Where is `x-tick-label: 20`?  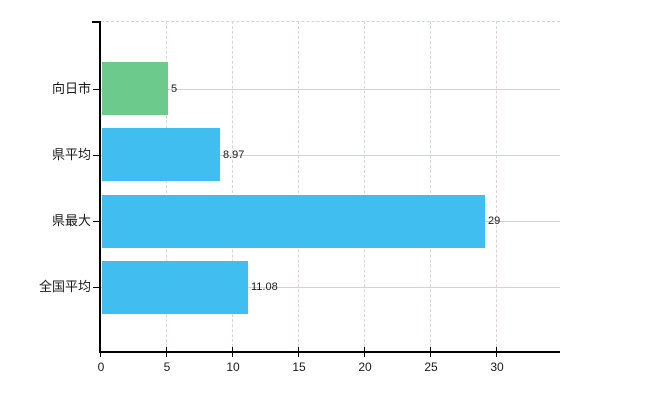 x-tick-label: 20 is located at coordinates (365, 367).